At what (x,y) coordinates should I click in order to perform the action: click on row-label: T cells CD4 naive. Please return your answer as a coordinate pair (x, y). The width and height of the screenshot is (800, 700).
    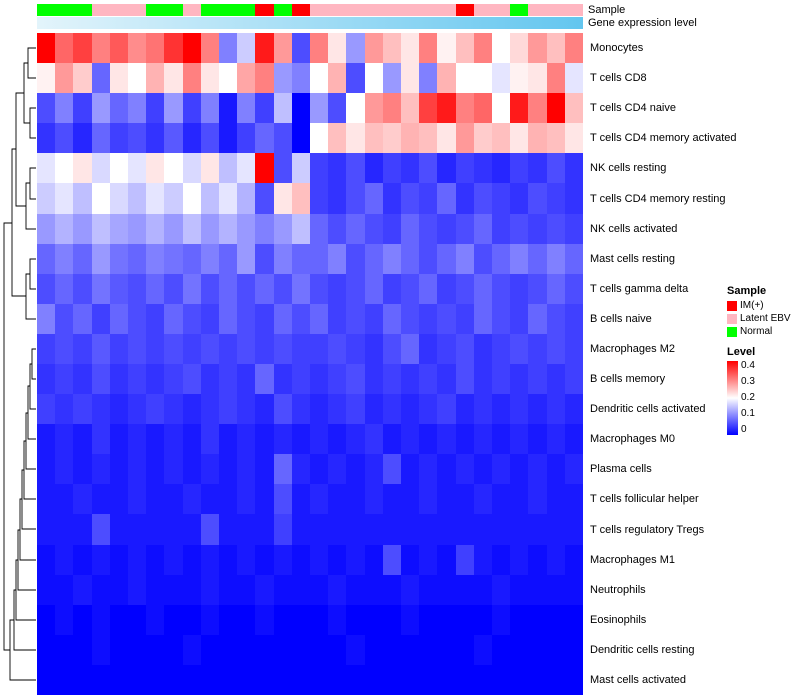
    Looking at the image, I should click on (633, 108).